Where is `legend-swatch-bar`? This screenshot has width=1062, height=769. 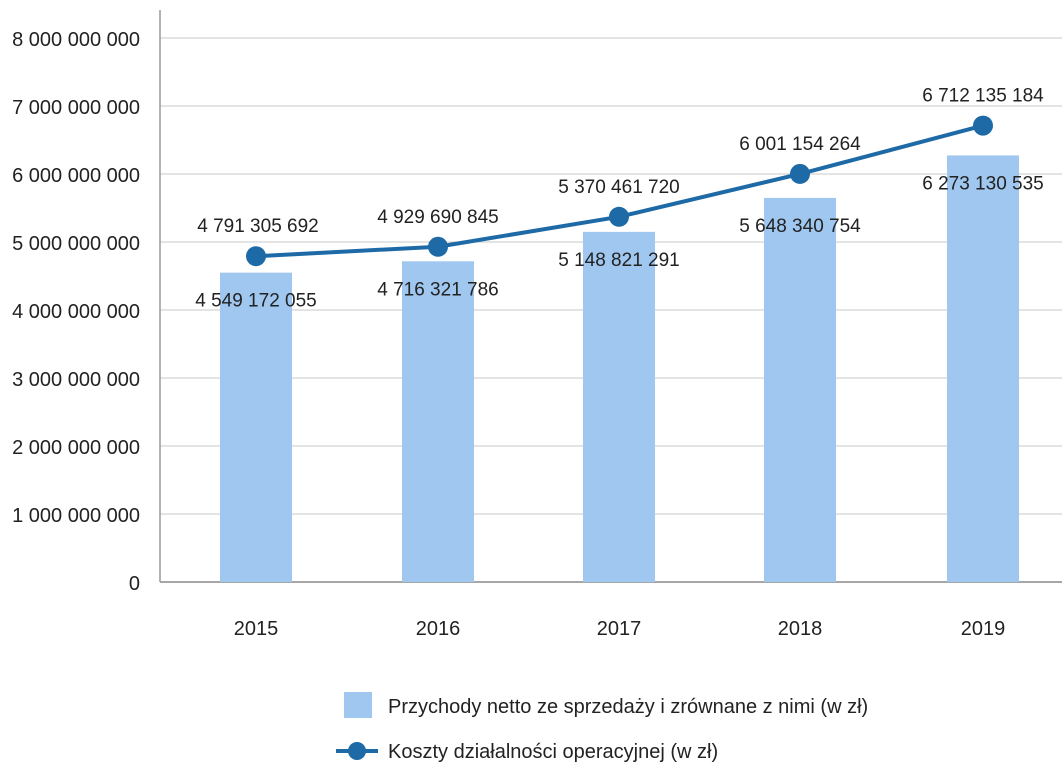 legend-swatch-bar is located at coordinates (358, 705).